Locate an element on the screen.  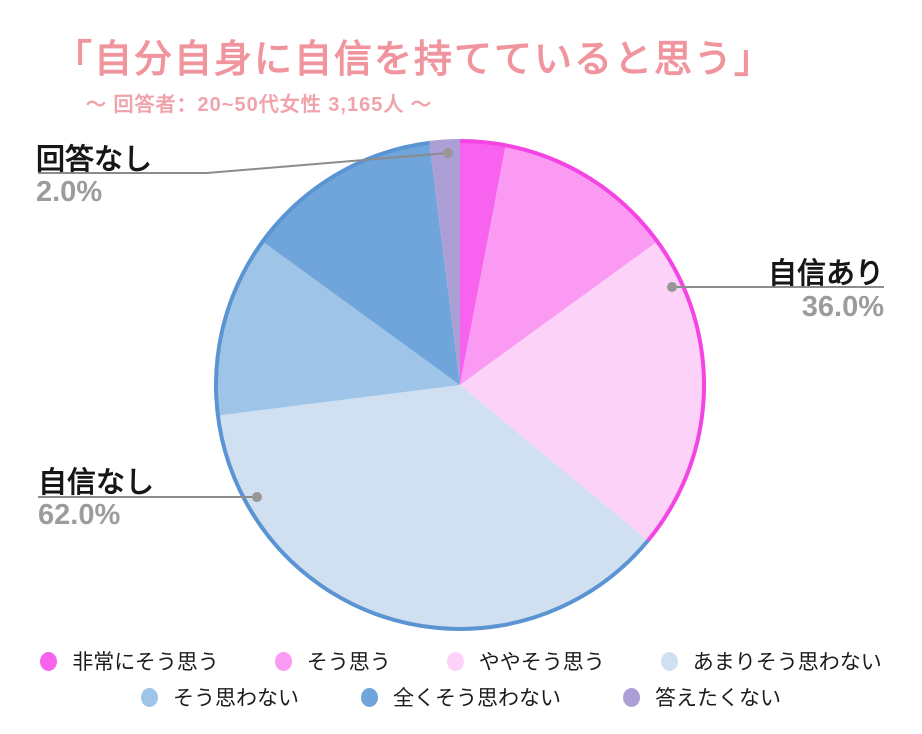
legend-item: ややそう思う is located at coordinates (525, 661).